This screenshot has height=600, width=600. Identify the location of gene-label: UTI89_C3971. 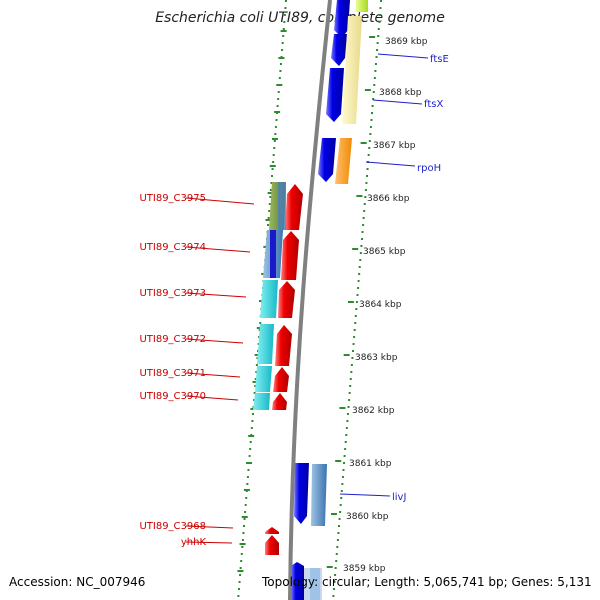
(172, 373).